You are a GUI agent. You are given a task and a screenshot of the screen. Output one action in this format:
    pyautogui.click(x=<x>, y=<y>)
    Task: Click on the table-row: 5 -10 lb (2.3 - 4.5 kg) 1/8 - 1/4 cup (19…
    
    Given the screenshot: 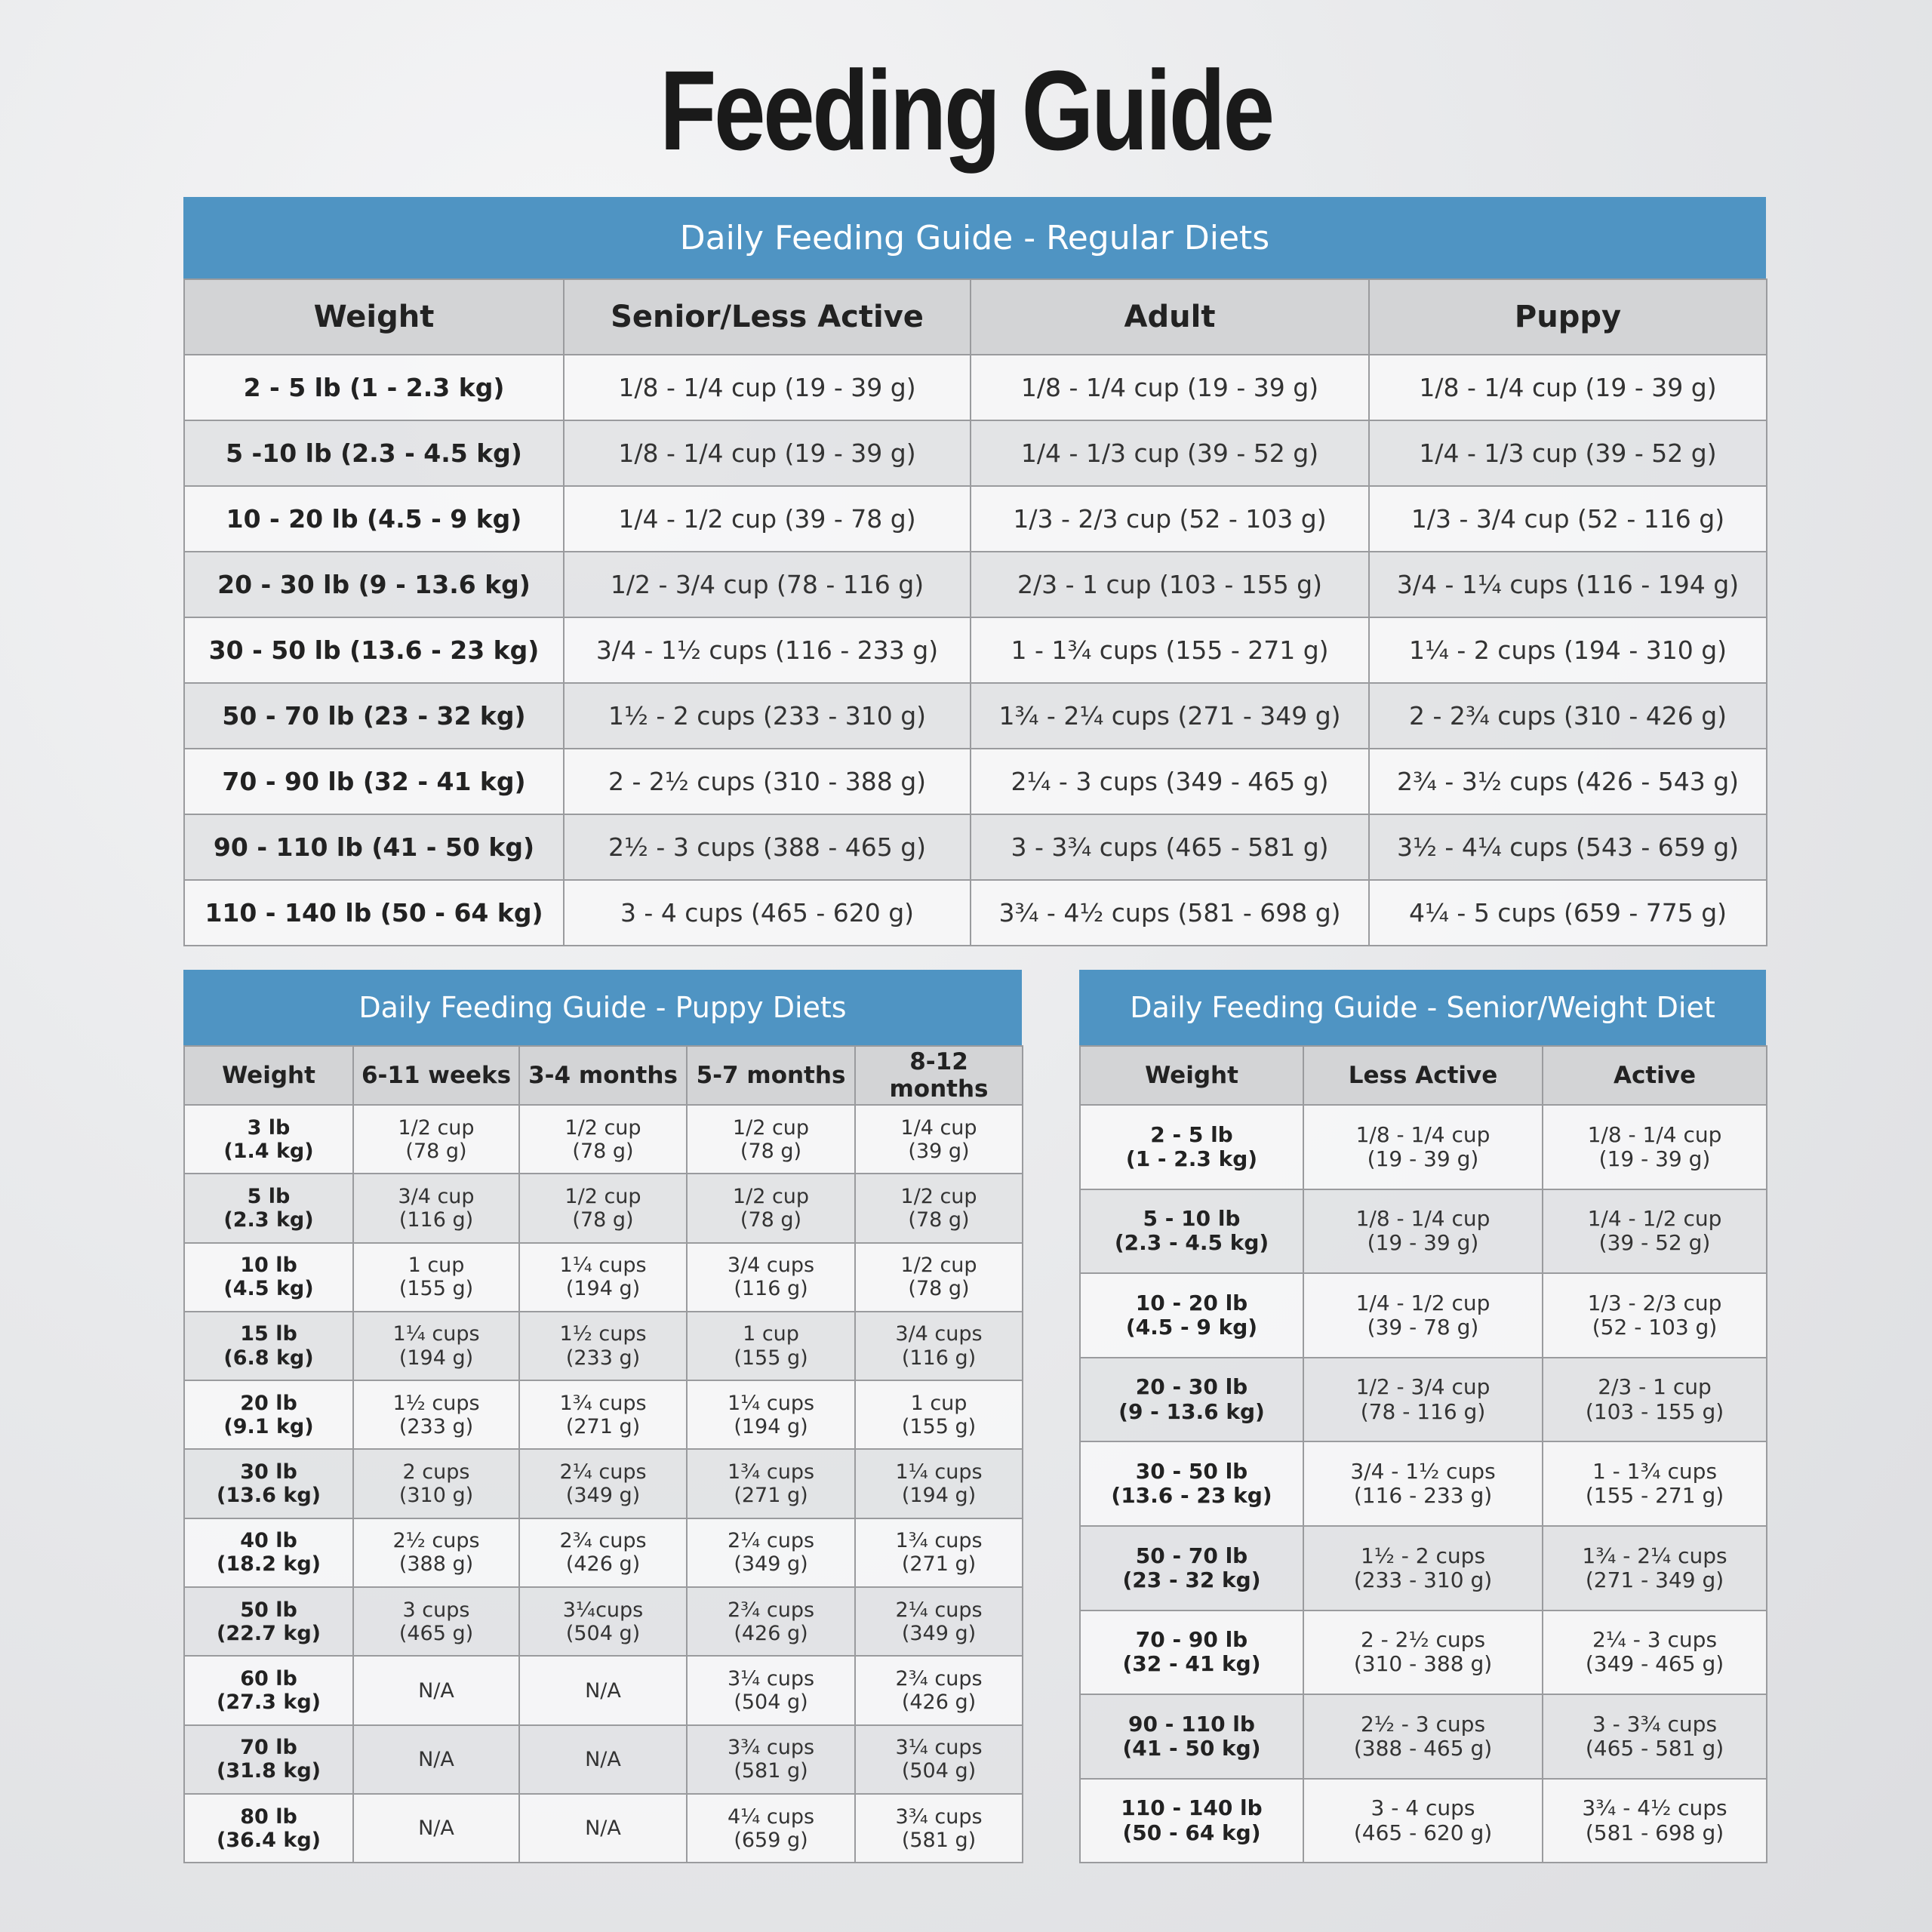 What is the action you would take?
    pyautogui.click(x=975, y=453)
    